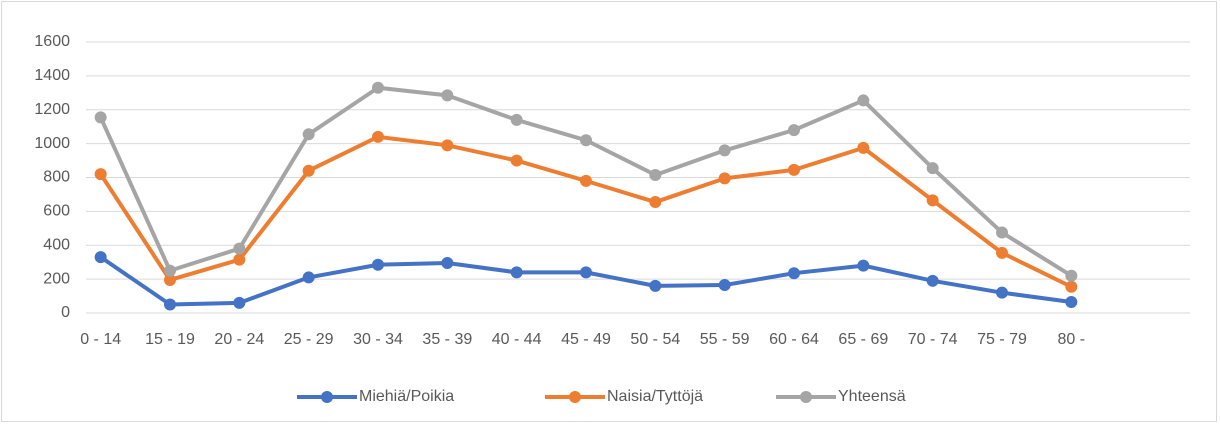  I want to click on x-tick-label: 65 - 69, so click(863, 339).